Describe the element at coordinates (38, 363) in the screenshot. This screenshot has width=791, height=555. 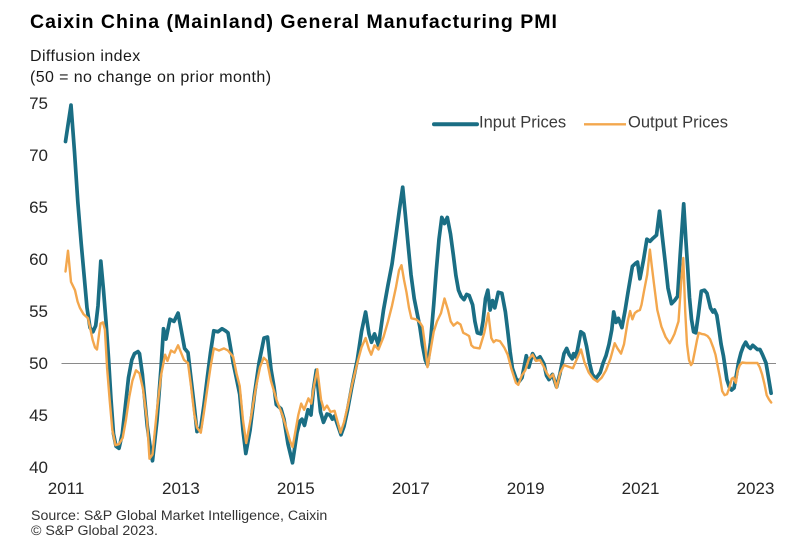
I see `svg-text: 50` at that location.